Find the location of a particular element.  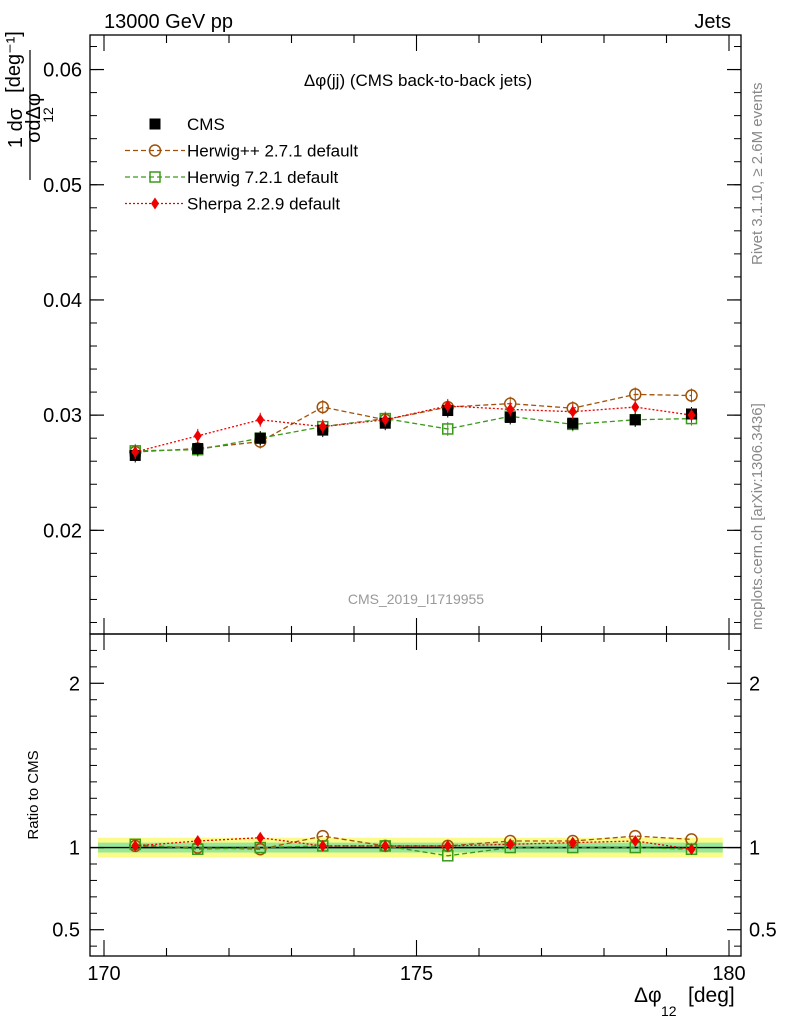

rivet-label: Rivet 3.1.10, ≥ 2.6M events is located at coordinates (757, 174).